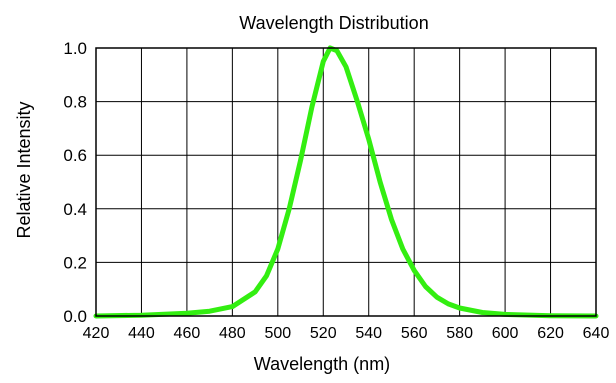 The image size is (616, 383). What do you see at coordinates (333, 23) in the screenshot?
I see `chart-title: Wavelength Distribution` at bounding box center [333, 23].